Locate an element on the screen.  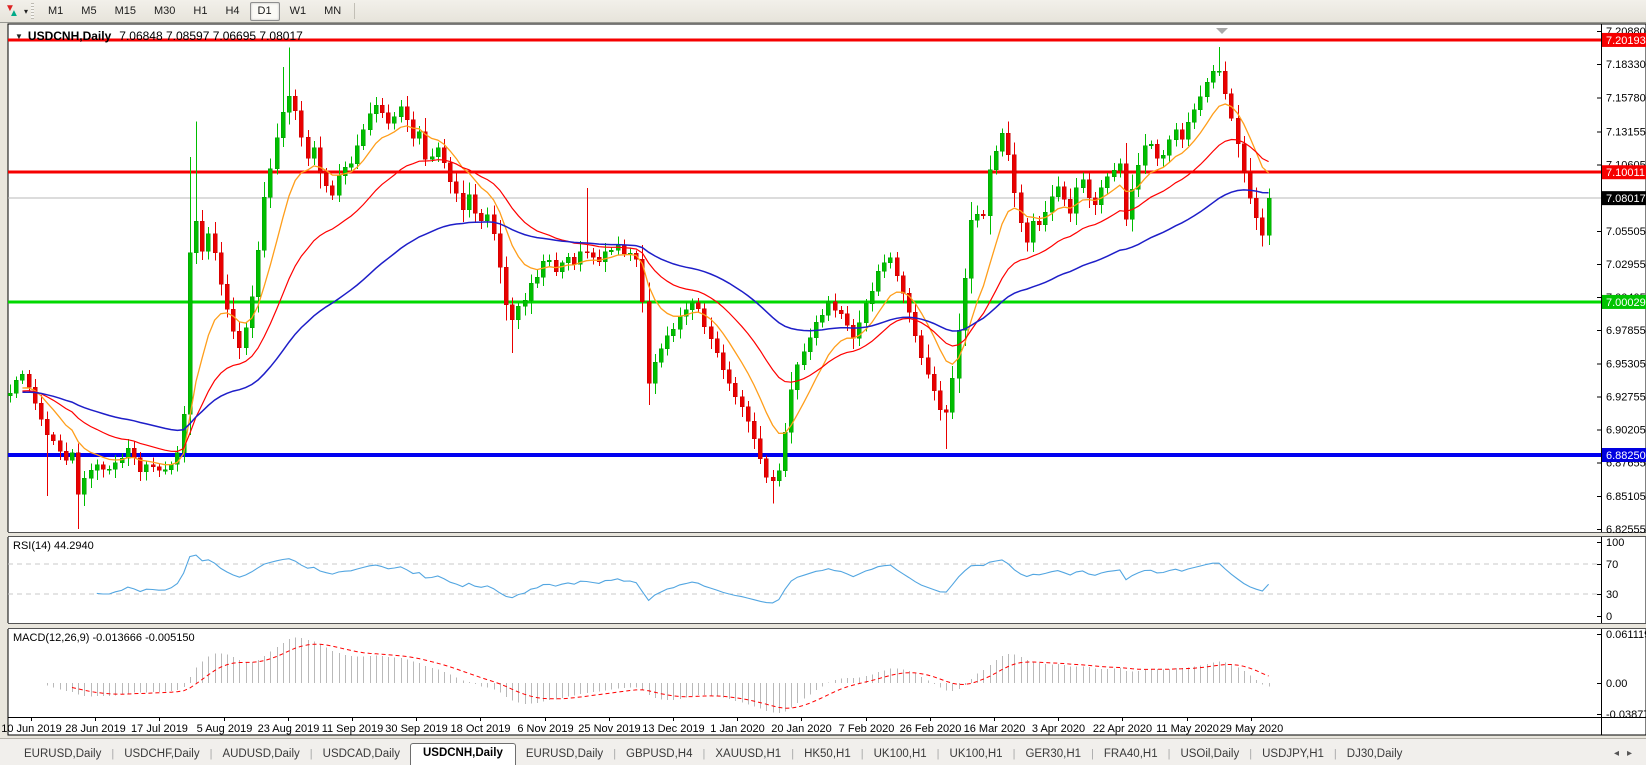
macd-signal-line is located at coordinates (670, 676).